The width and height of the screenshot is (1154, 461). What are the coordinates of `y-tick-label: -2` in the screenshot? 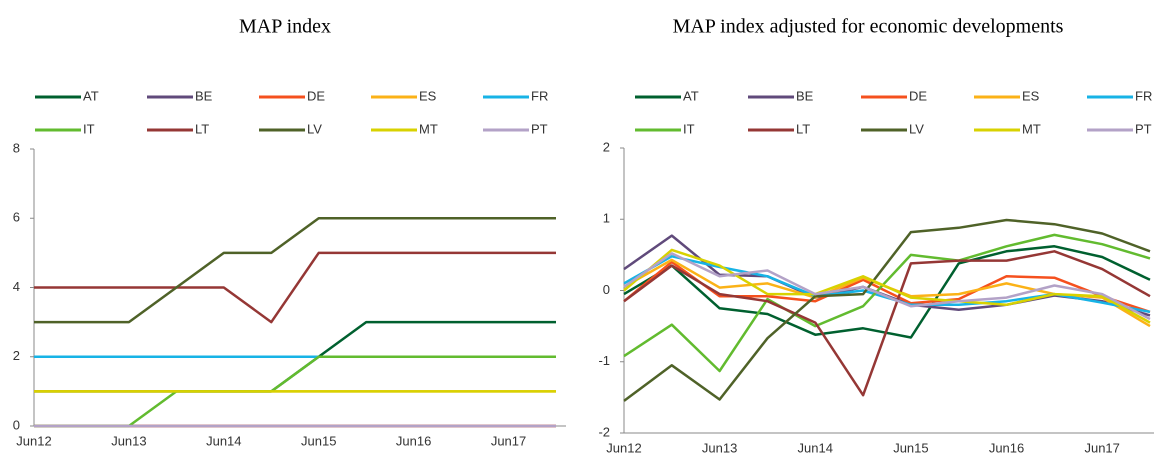 It's located at (604, 431).